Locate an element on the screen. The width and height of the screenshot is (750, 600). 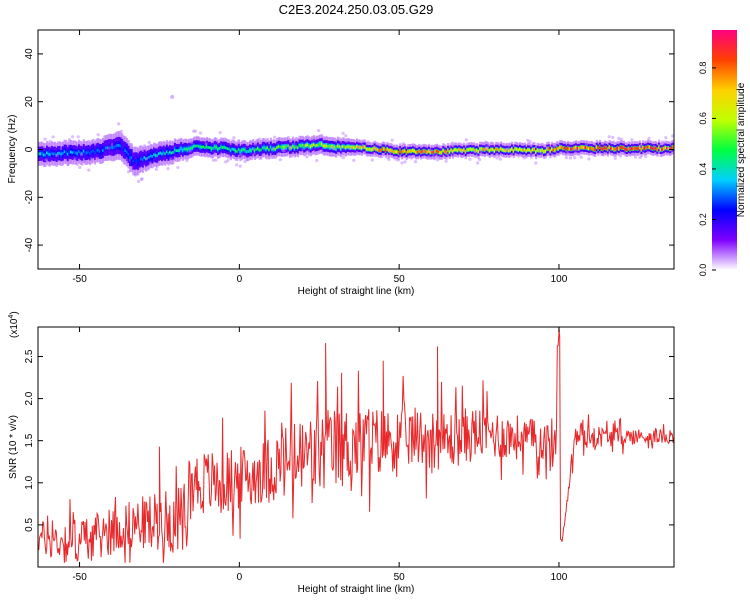
x-tick-label: 100 is located at coordinates (559, 577).